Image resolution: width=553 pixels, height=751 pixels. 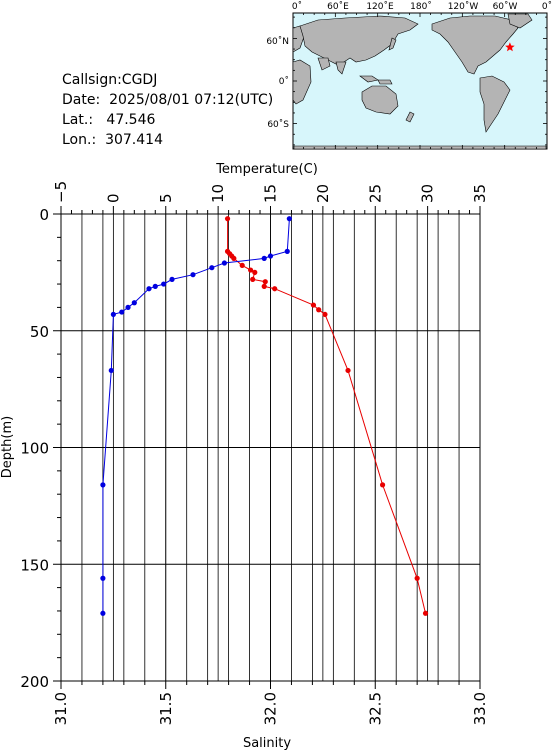 I want to click on temp-tick-label: 15, so click(x=271, y=193).